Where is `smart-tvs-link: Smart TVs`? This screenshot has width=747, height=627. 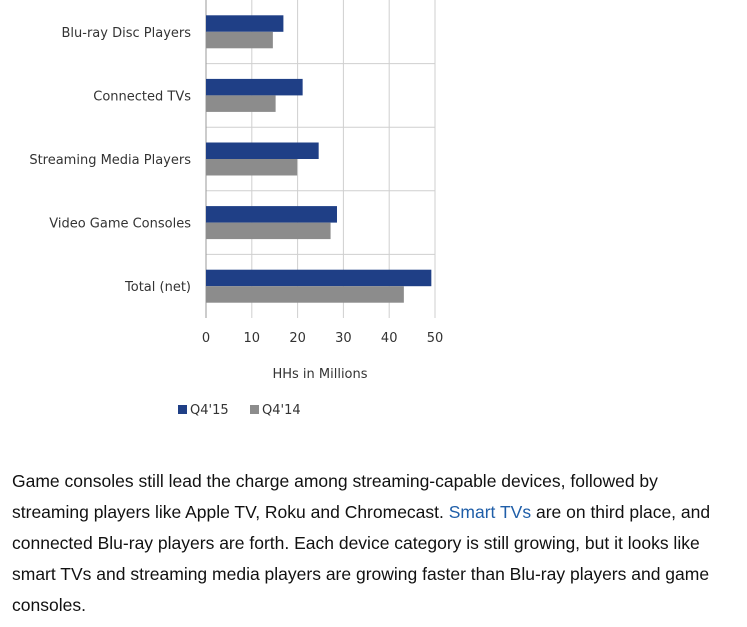 smart-tvs-link: Smart TVs is located at coordinates (490, 512).